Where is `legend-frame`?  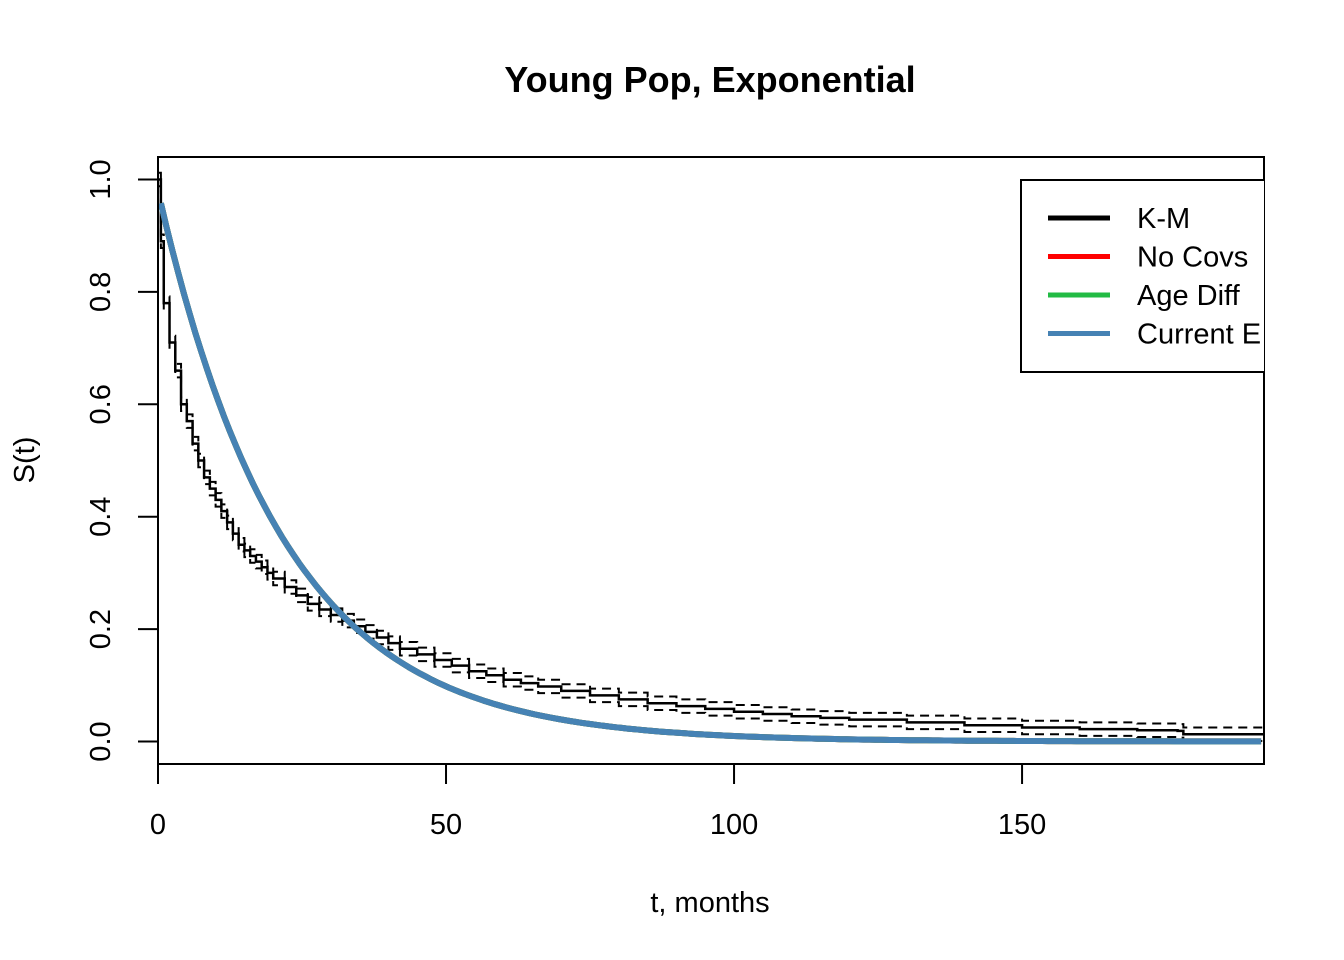 legend-frame is located at coordinates (1142, 276).